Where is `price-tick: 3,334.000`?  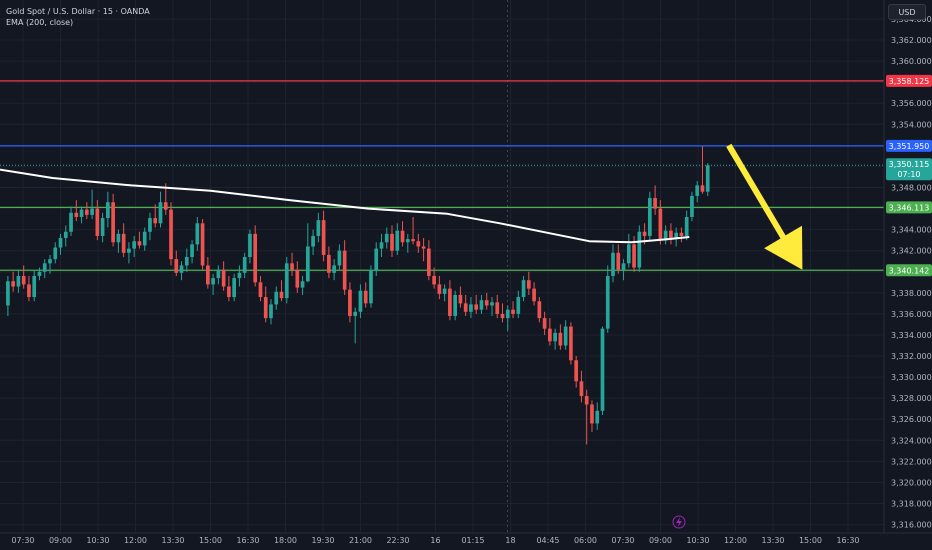
price-tick: 3,334.000 is located at coordinates (911, 335).